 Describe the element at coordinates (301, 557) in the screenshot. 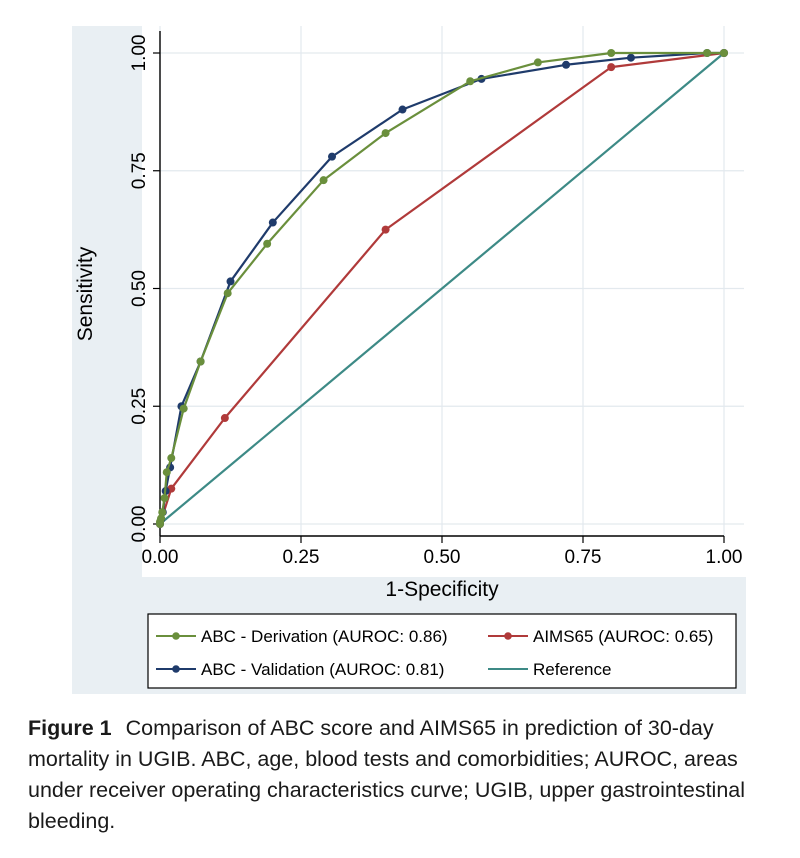

I see `x-tick-label-1: 0.25` at that location.